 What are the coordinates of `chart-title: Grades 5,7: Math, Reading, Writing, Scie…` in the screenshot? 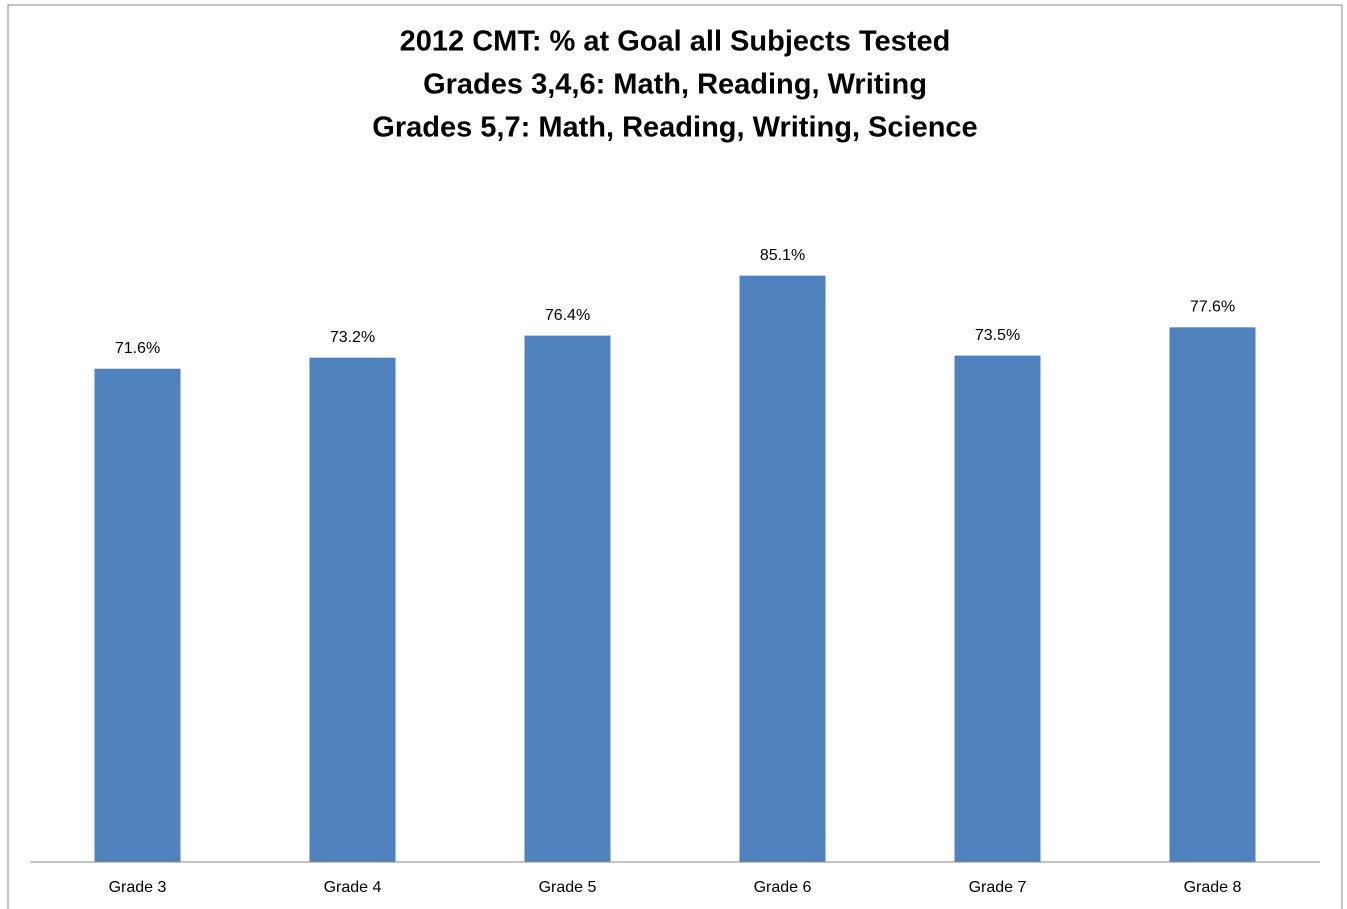 It's located at (674, 128).